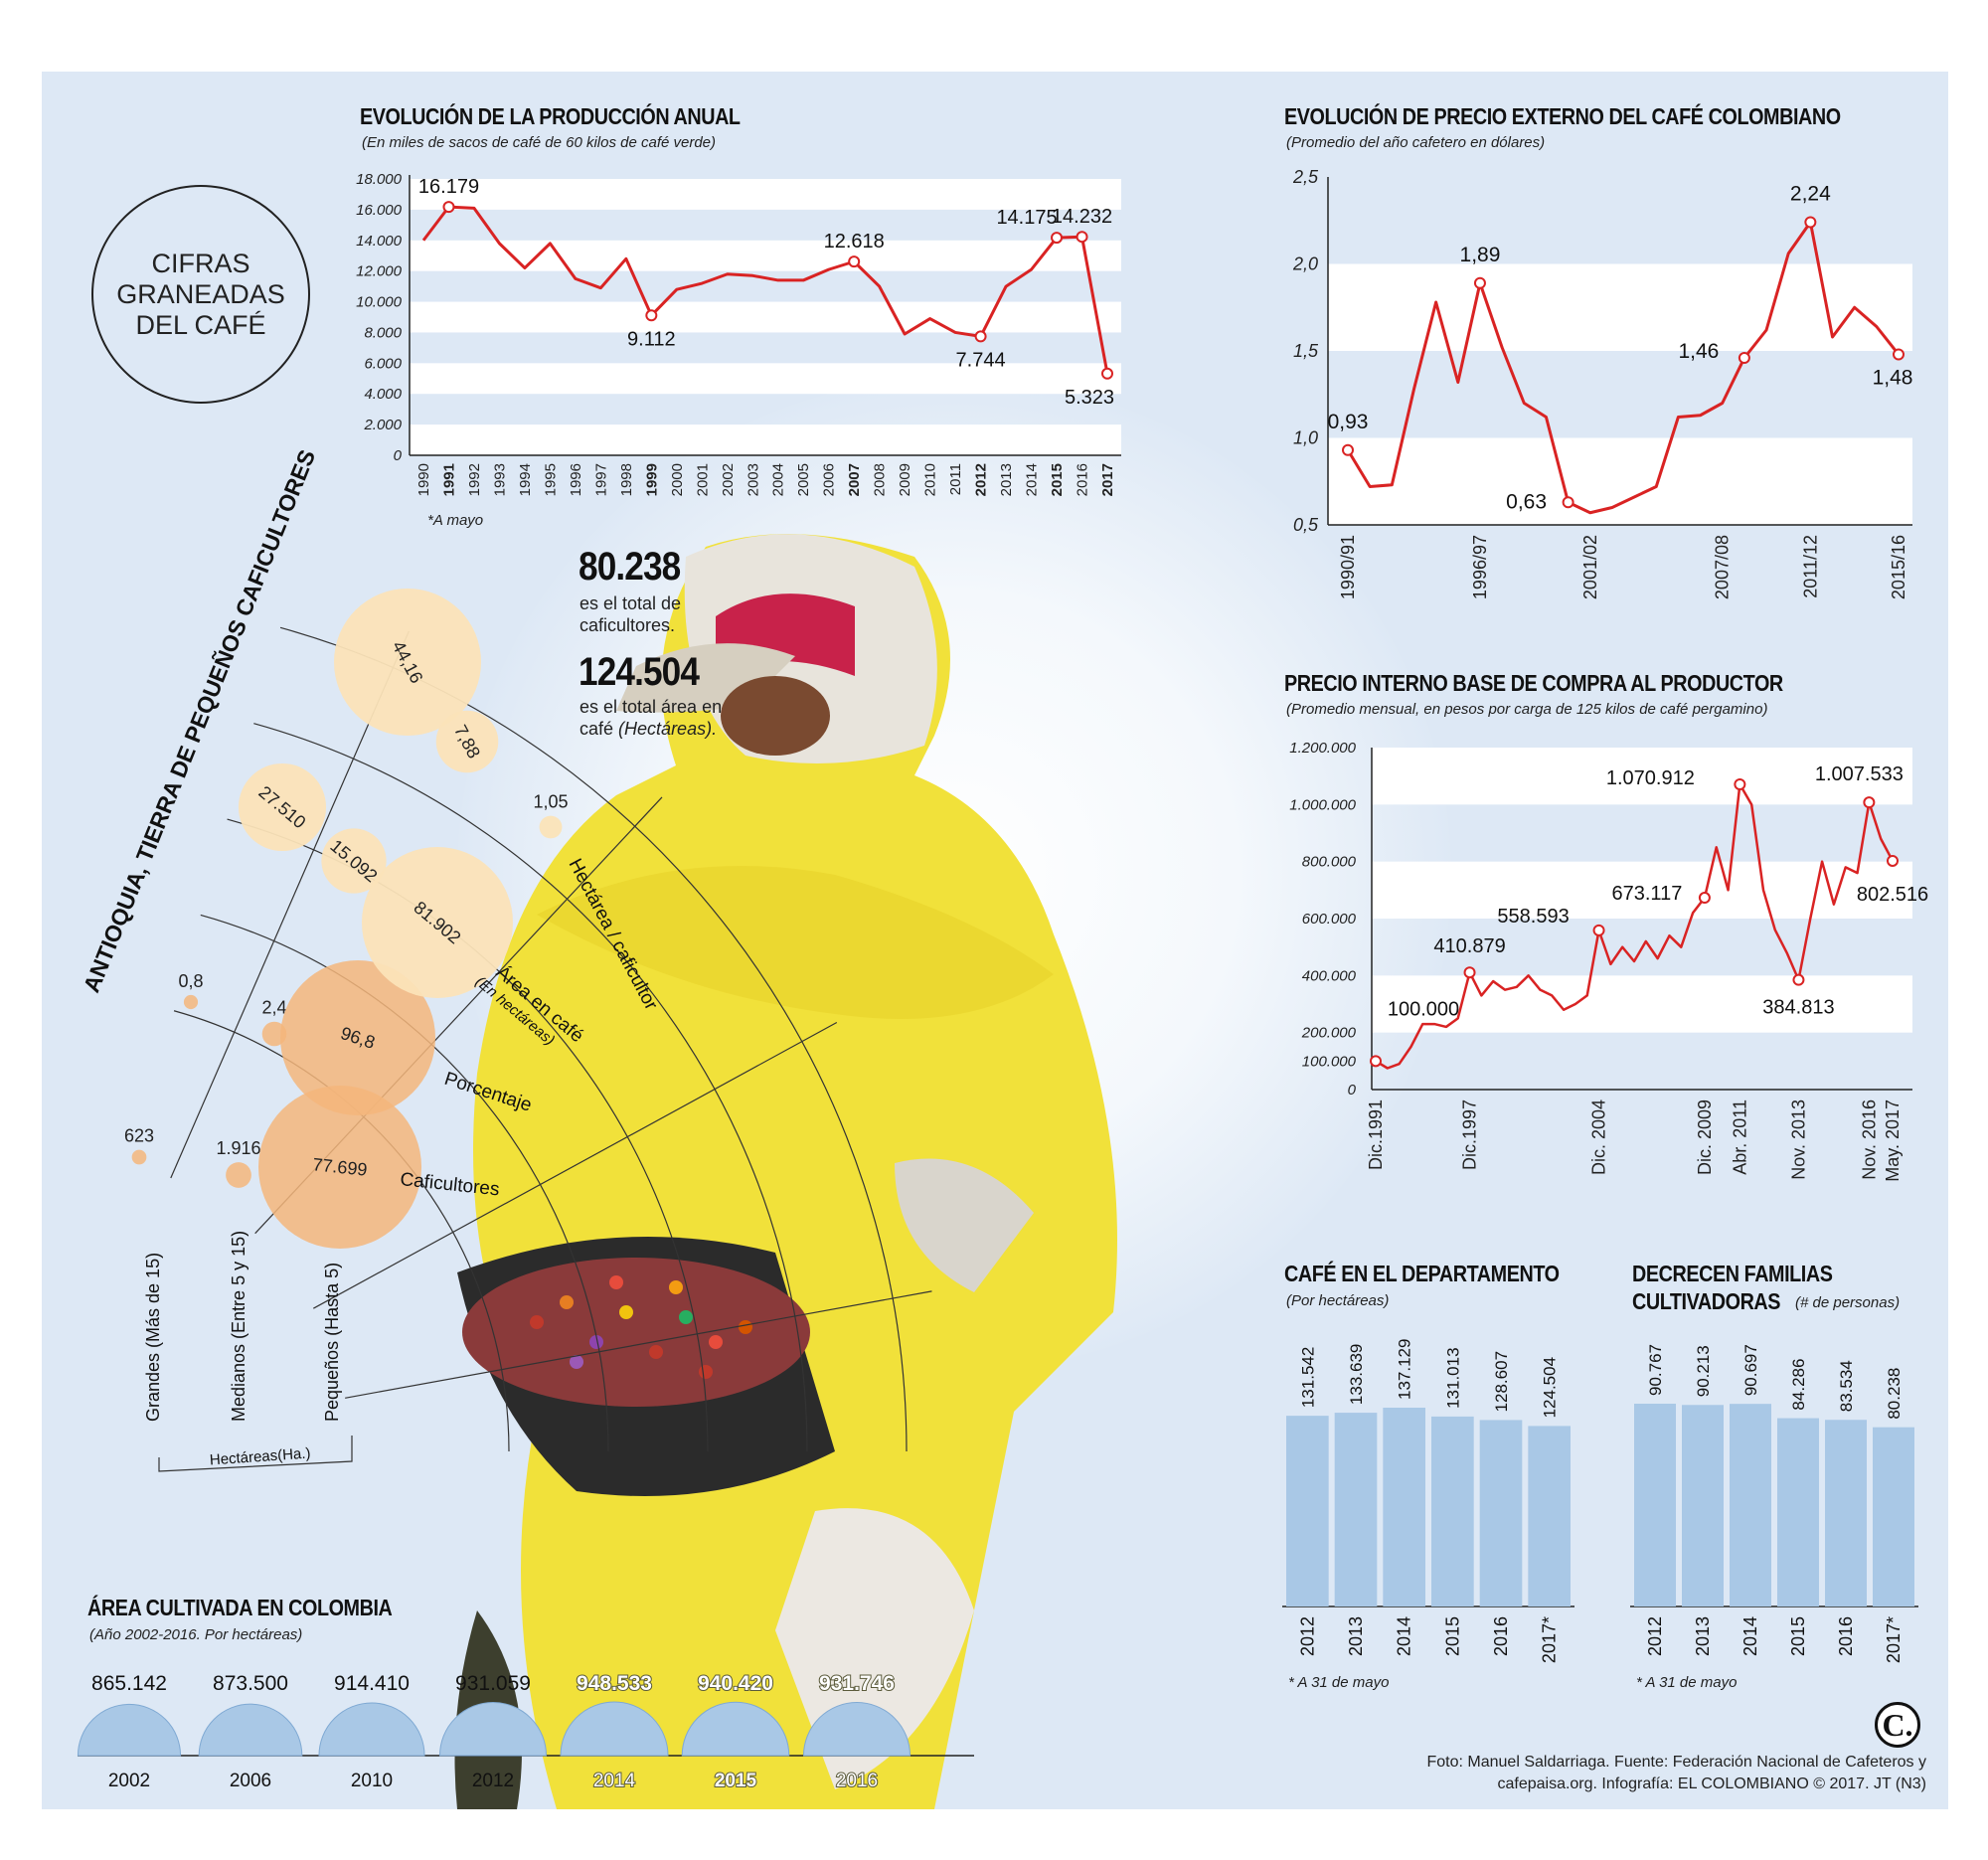  Describe the element at coordinates (383, 363) in the screenshot. I see `y-tick-label: 6.000` at that location.